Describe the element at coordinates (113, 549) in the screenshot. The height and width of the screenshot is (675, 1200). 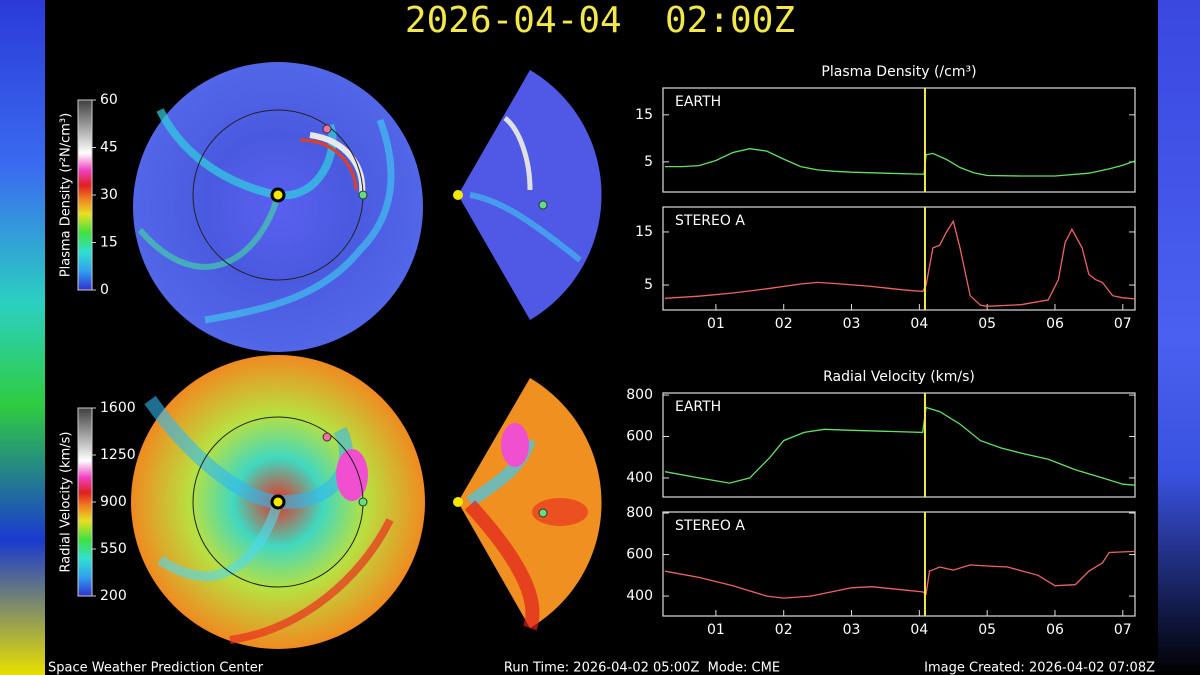
I see `colorbar-tick-label: 550` at that location.